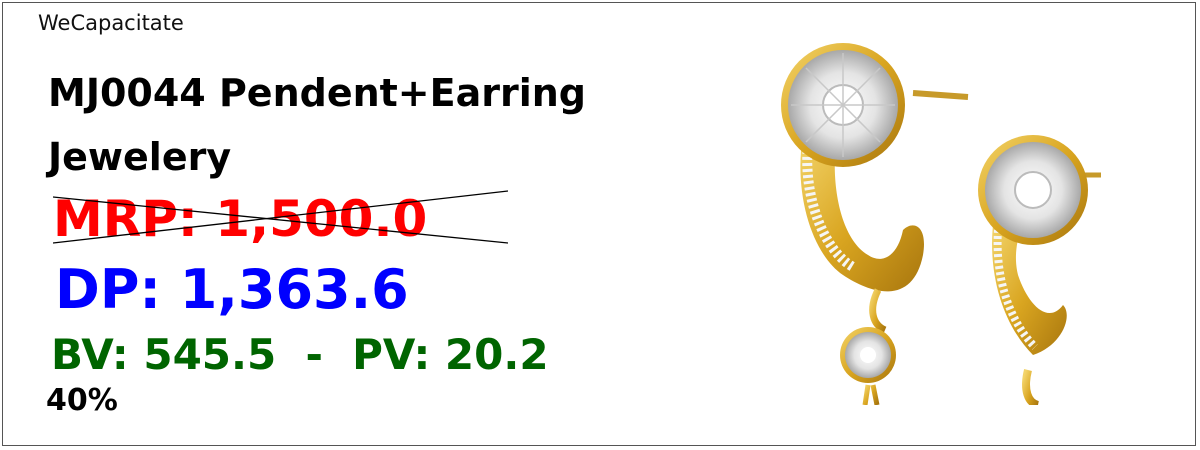 This screenshot has width=1200, height=450. I want to click on discount-percent: 40%, so click(82, 400).